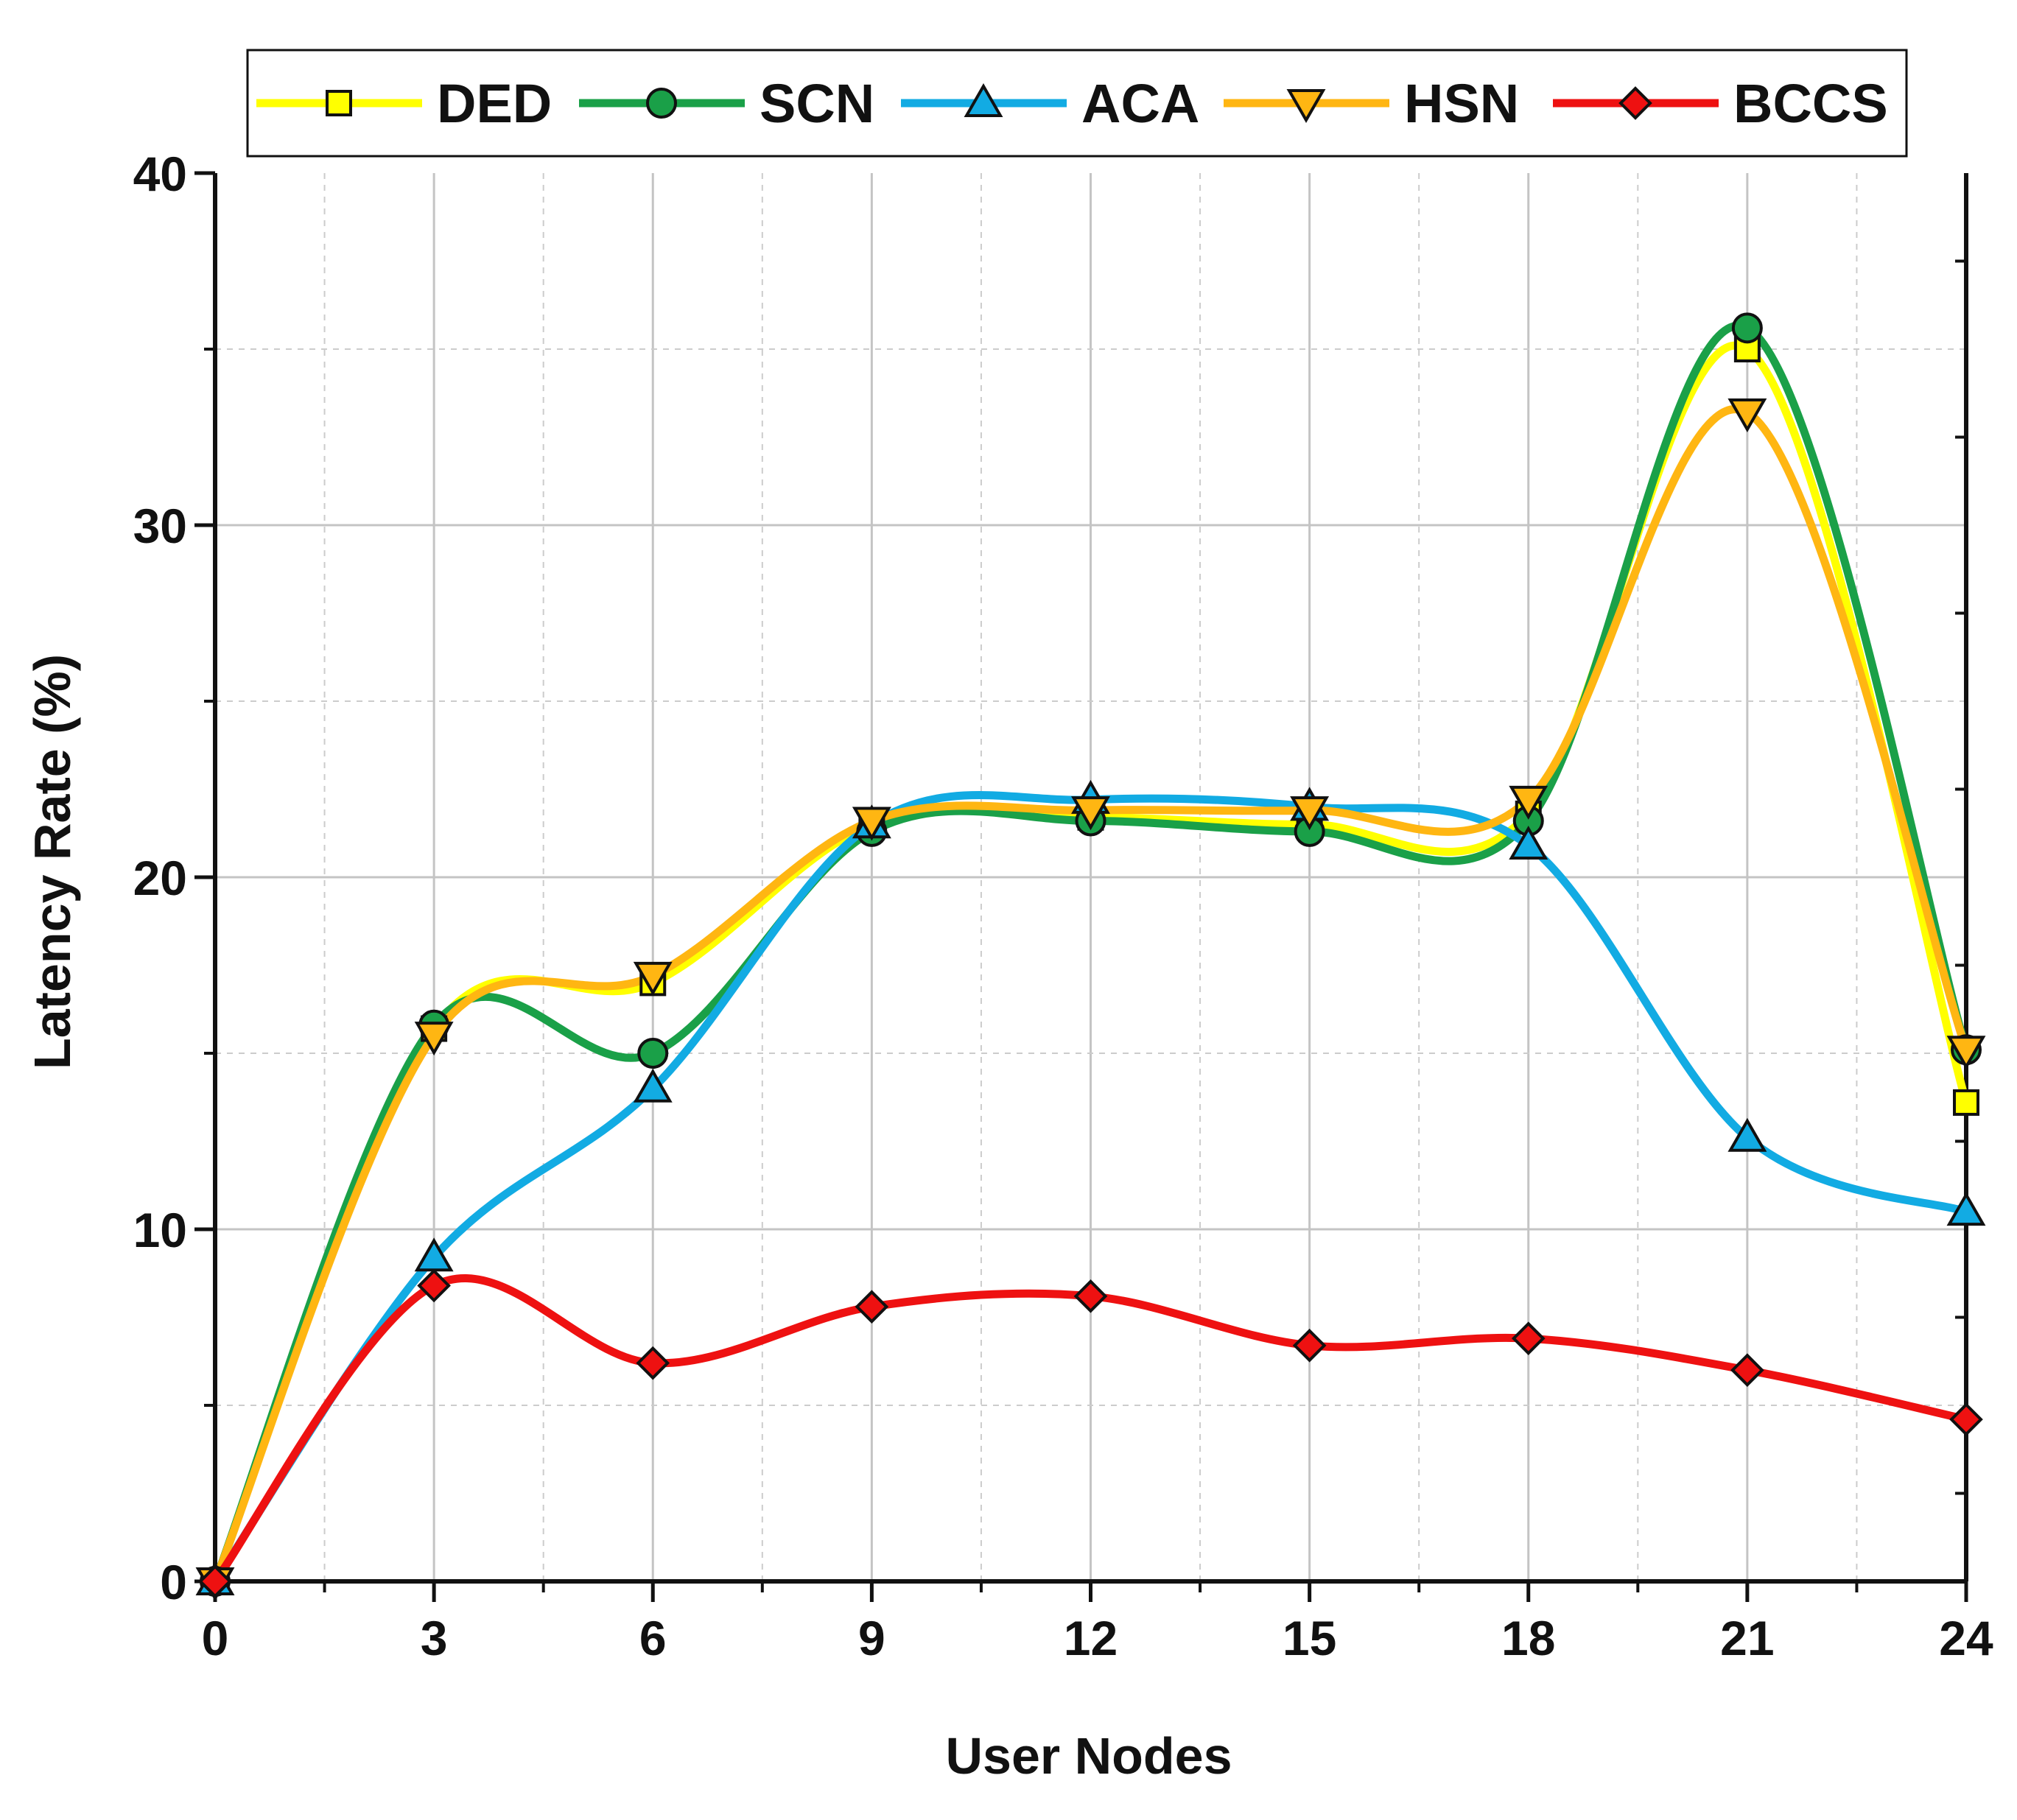 Image resolution: width=2017 pixels, height=1820 pixels. Describe the element at coordinates (1966, 1638) in the screenshot. I see `x-tick-label: 24` at that location.